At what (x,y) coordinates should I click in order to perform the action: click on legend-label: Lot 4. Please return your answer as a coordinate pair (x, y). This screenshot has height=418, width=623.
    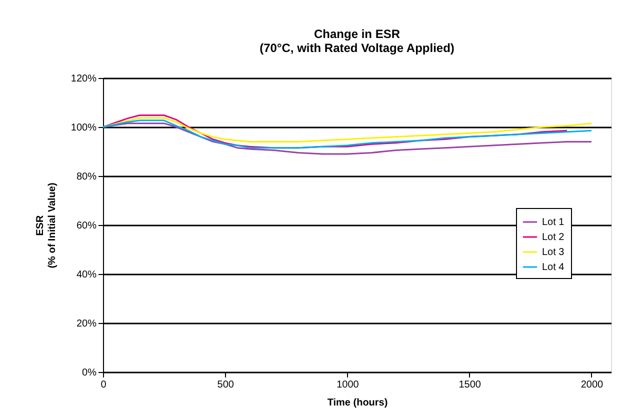
    Looking at the image, I should click on (553, 267).